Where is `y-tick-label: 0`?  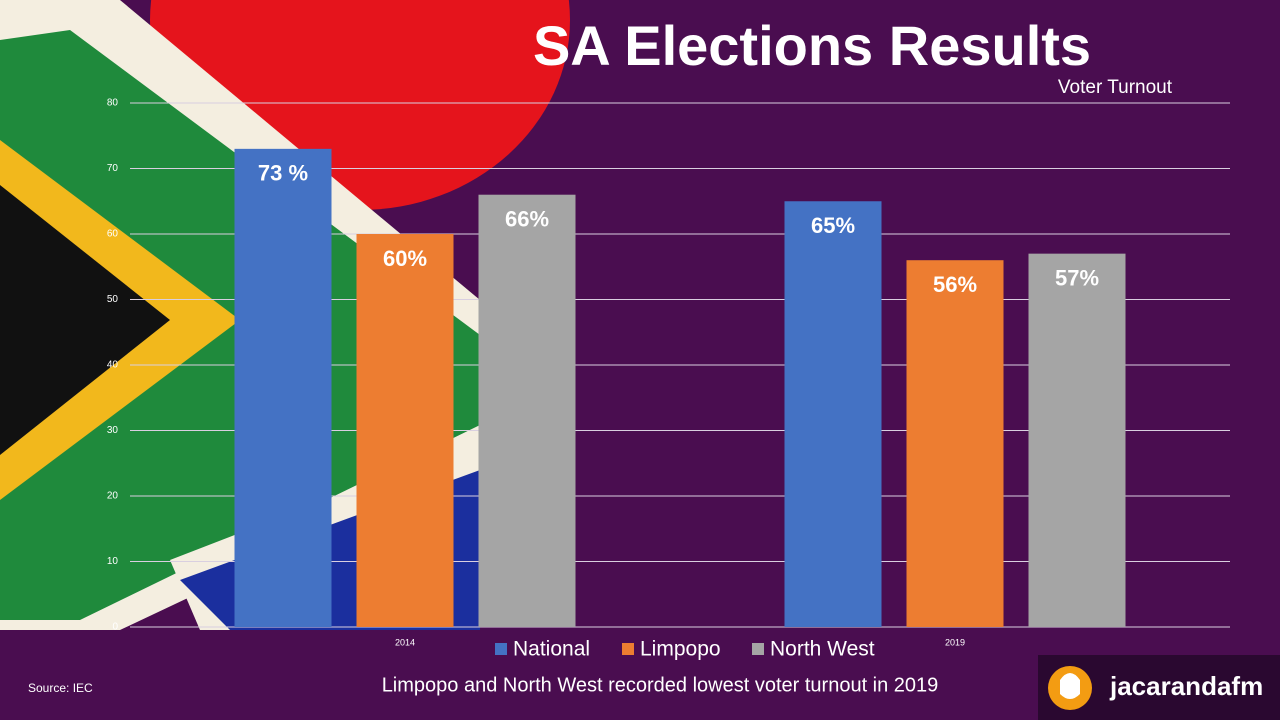 y-tick-label: 0 is located at coordinates (115, 627).